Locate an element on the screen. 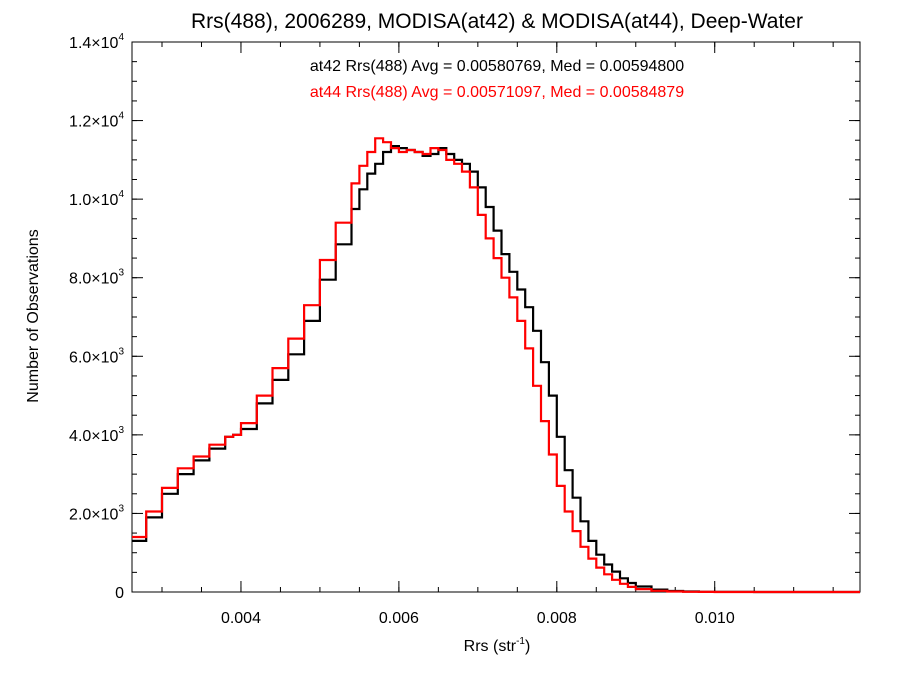 The image size is (900, 675). y-tick-label: 1.0×10⁴ is located at coordinates (96, 199).